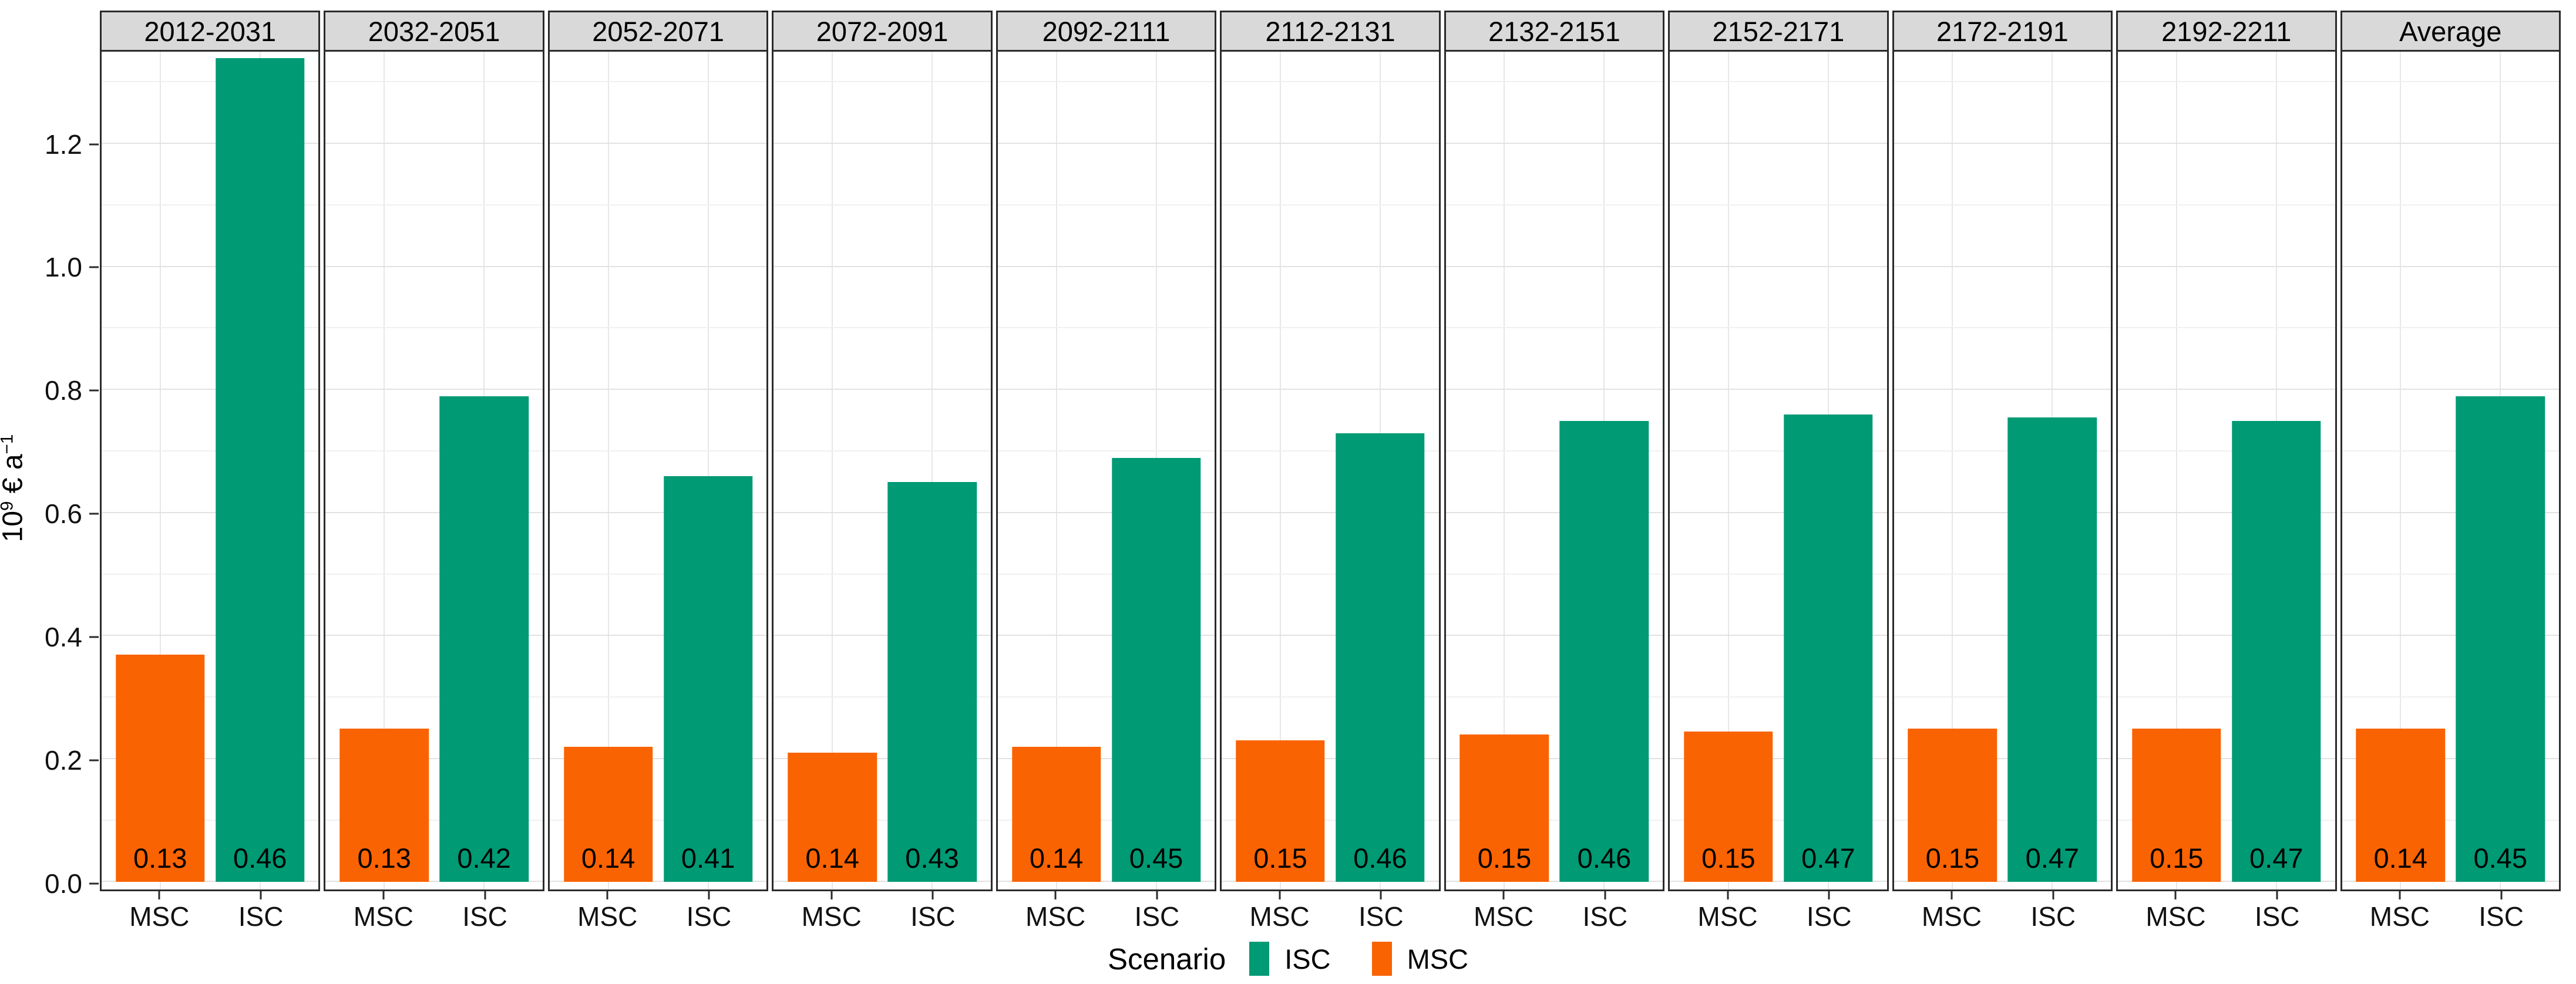 This screenshot has height=984, width=2576. Describe the element at coordinates (2226, 473) in the screenshot. I see `facet-panel: 2192-2211 0.15 0.47 MSC ISC` at that location.